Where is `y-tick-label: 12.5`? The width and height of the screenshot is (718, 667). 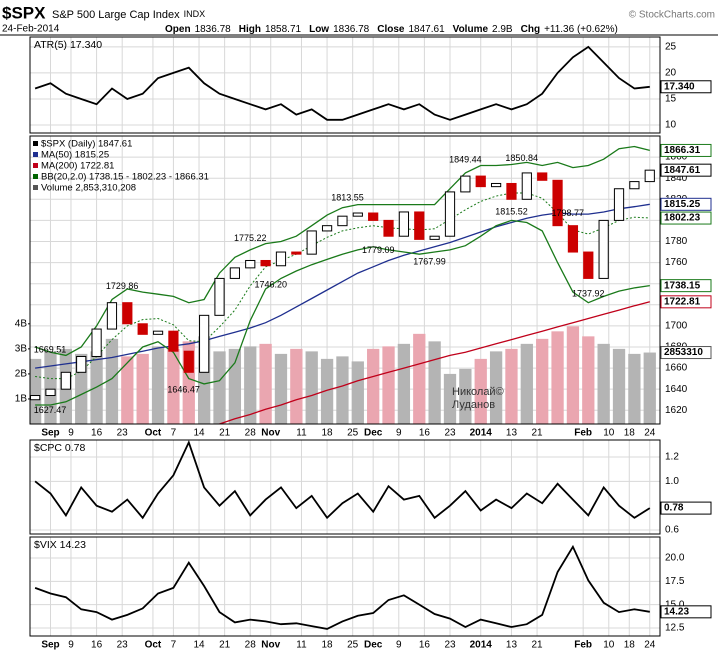
y-tick-label: 12.5 is located at coordinates (675, 628).